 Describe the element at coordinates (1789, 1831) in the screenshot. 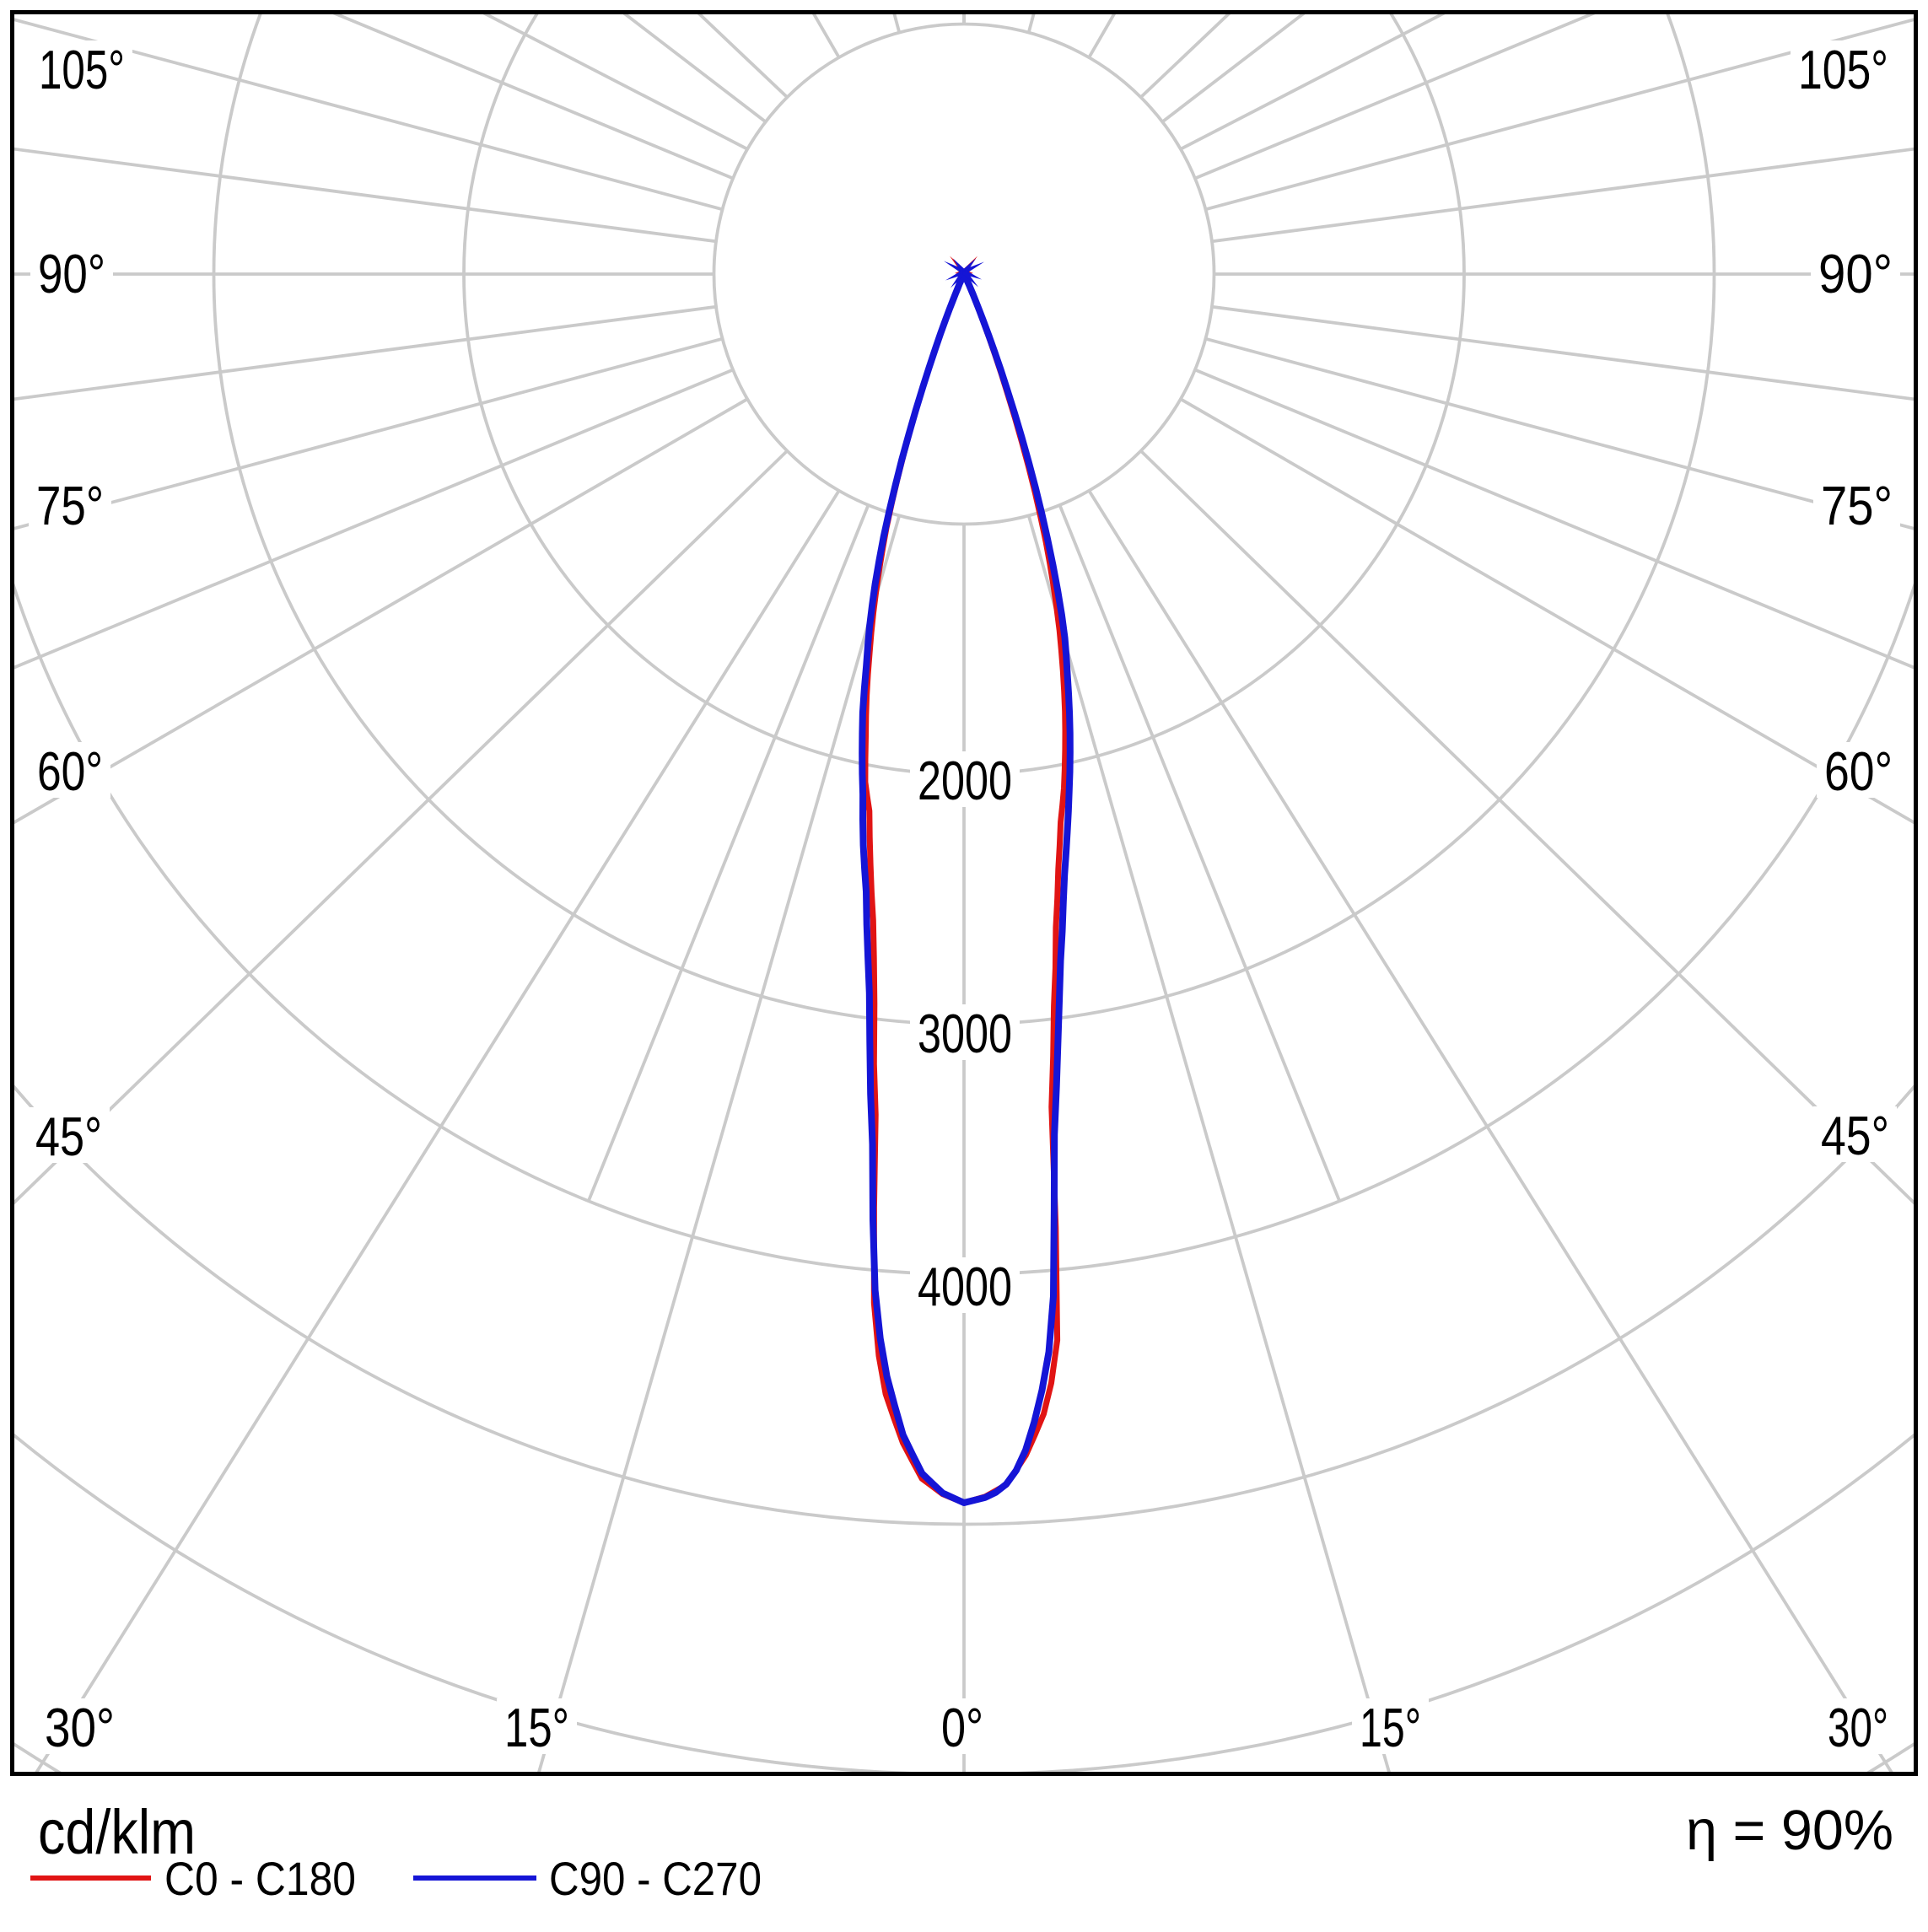

I see `svg-text: η = 90%` at that location.